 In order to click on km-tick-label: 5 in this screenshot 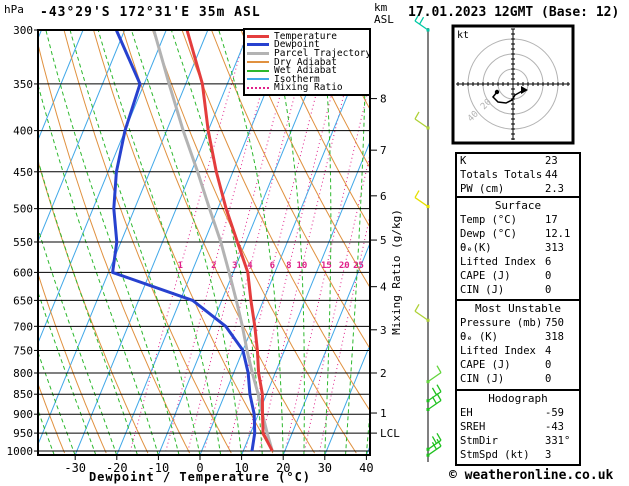, I will do `click(383, 240)`.